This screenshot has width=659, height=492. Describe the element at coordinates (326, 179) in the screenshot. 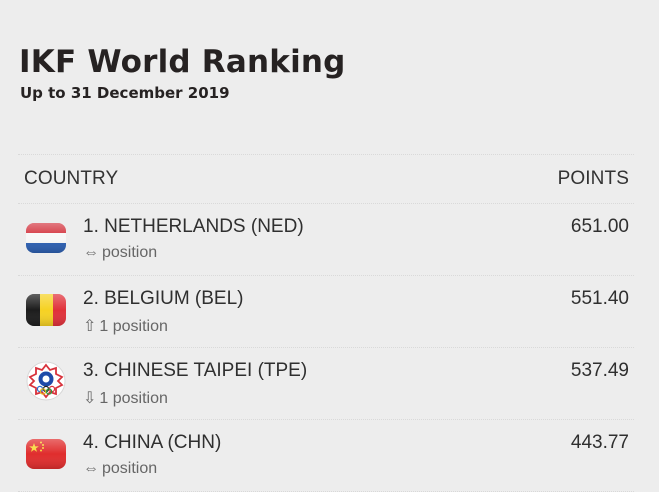

I see `table-header: COUNTRY POINTS` at that location.